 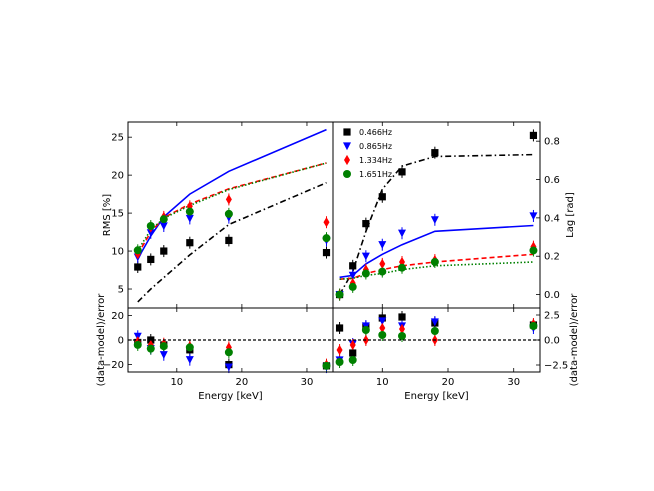 I want to click on lag-top-right-ytick-label-2: 0.4, so click(x=552, y=218).